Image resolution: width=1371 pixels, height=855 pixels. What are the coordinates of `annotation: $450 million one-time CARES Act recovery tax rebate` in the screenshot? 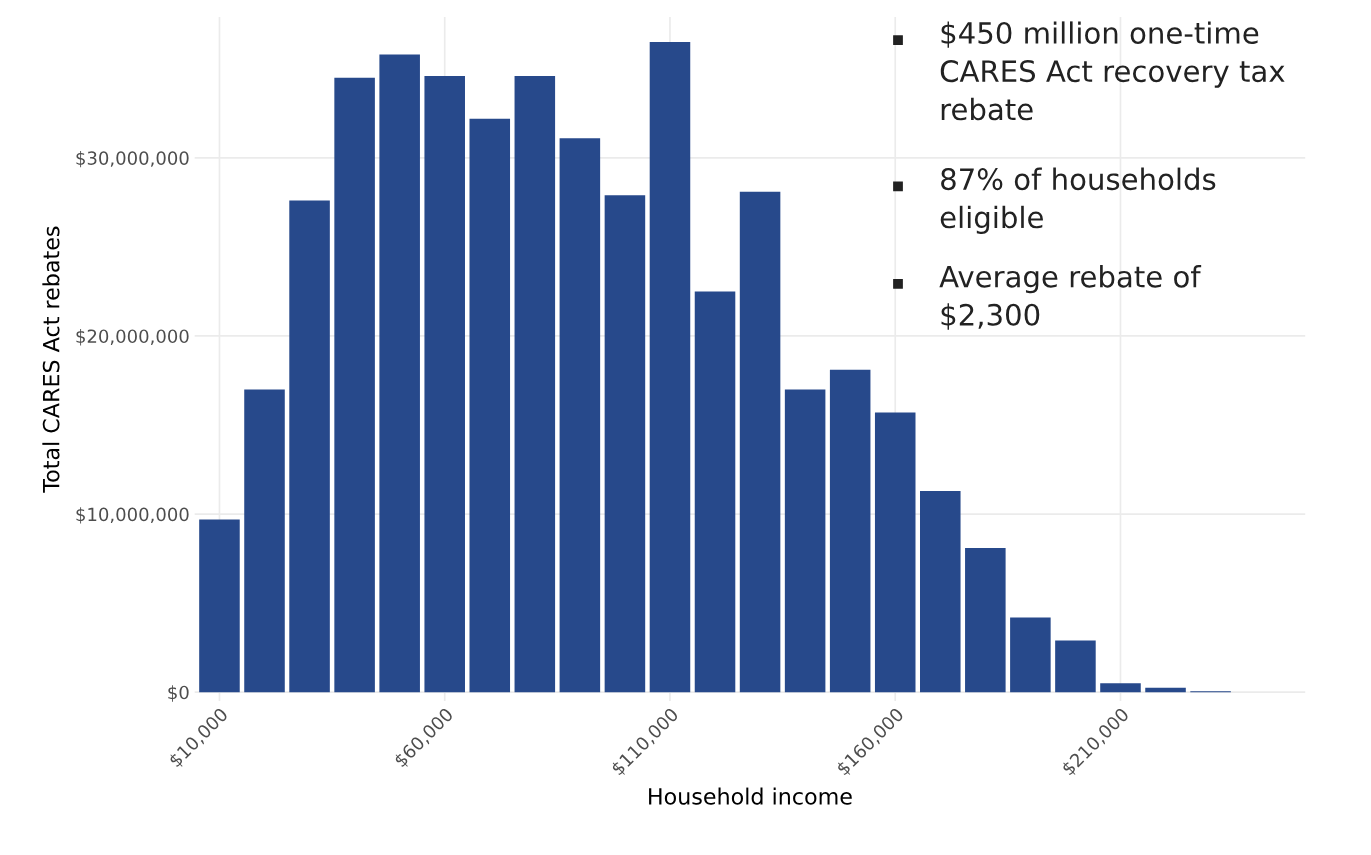 It's located at (1112, 71).